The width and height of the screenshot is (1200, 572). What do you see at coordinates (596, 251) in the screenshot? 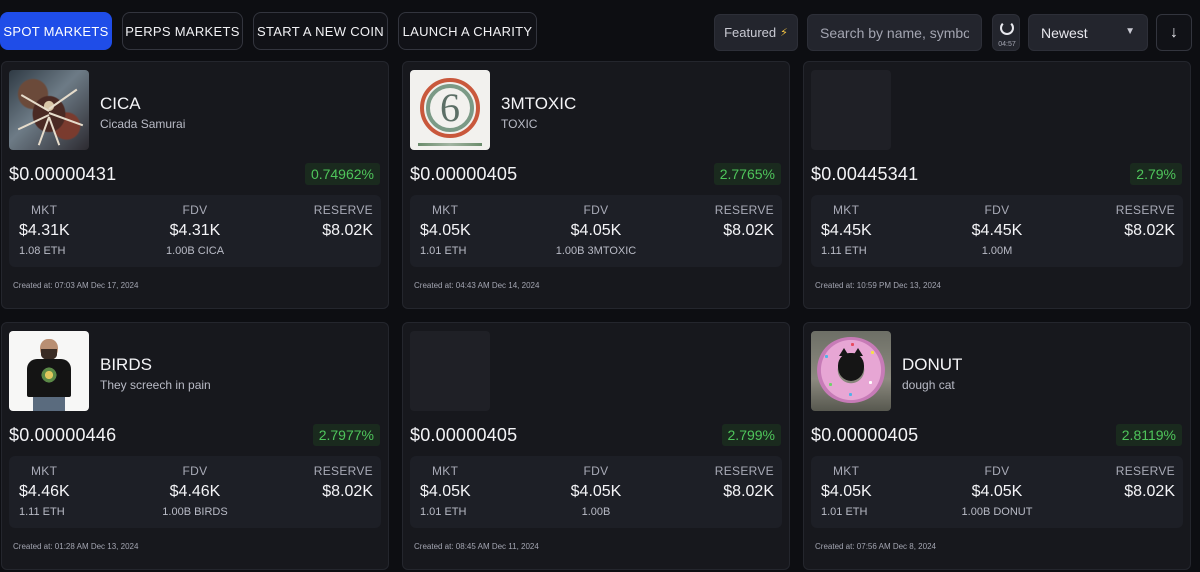
I see `fdv-supply: 1.00B 3MTOXIC` at bounding box center [596, 251].